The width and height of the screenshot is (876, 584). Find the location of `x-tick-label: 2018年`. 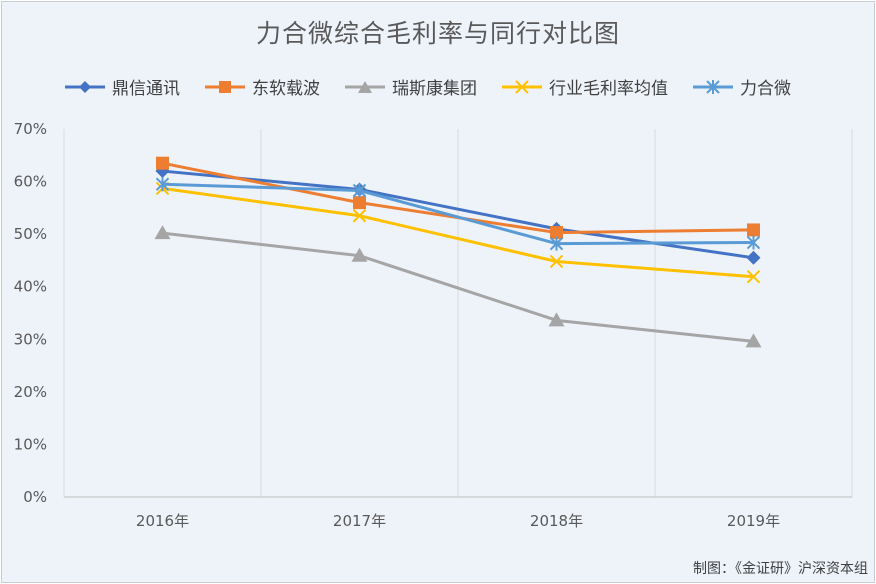

x-tick-label: 2018年 is located at coordinates (556, 521).